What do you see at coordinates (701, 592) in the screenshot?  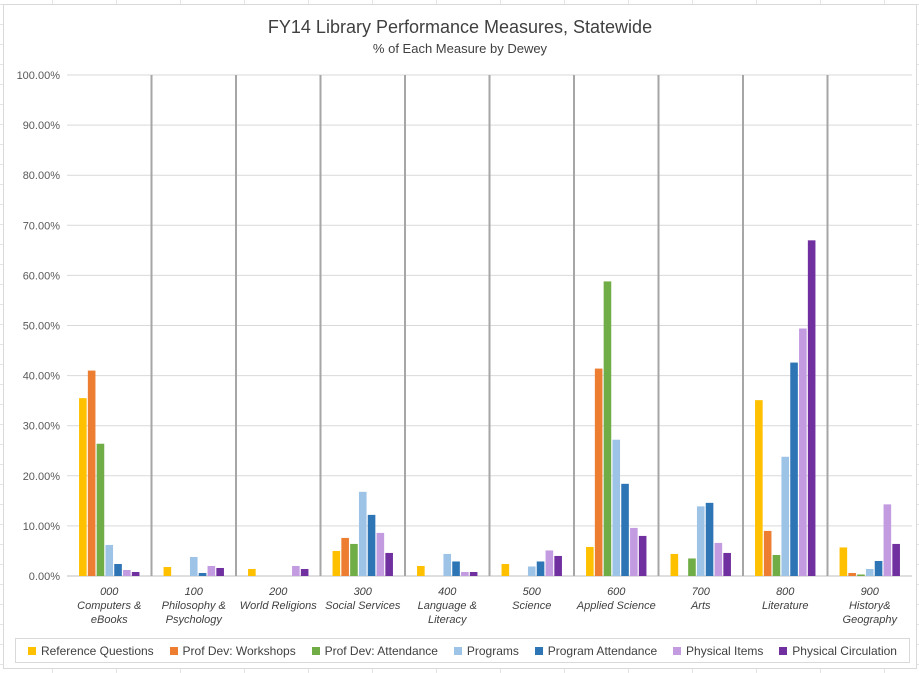 I see `x-tick-label: 700` at bounding box center [701, 592].